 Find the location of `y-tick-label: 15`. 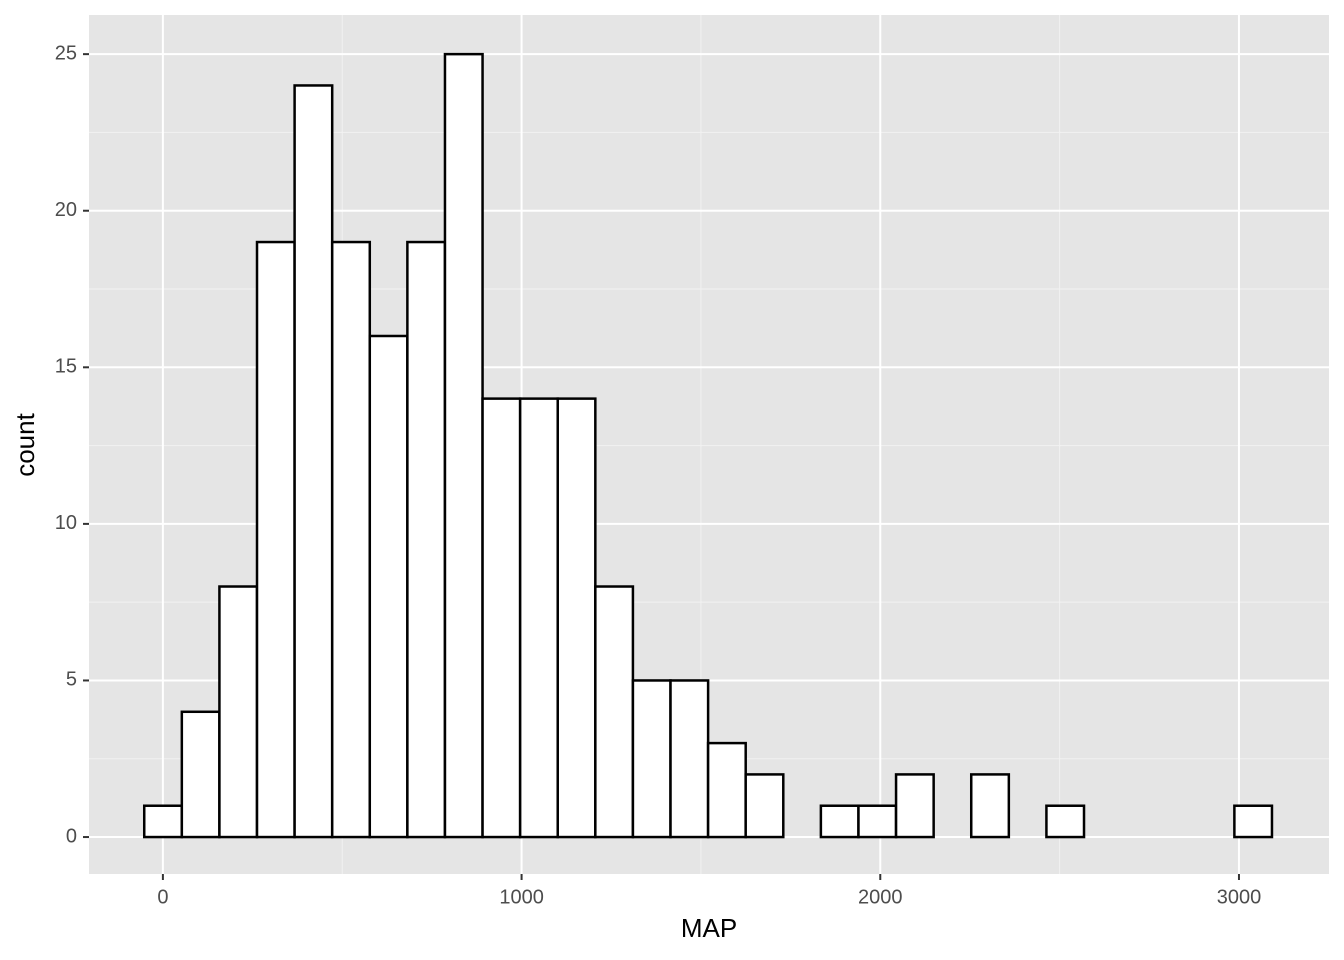

y-tick-label: 15 is located at coordinates (66, 367).